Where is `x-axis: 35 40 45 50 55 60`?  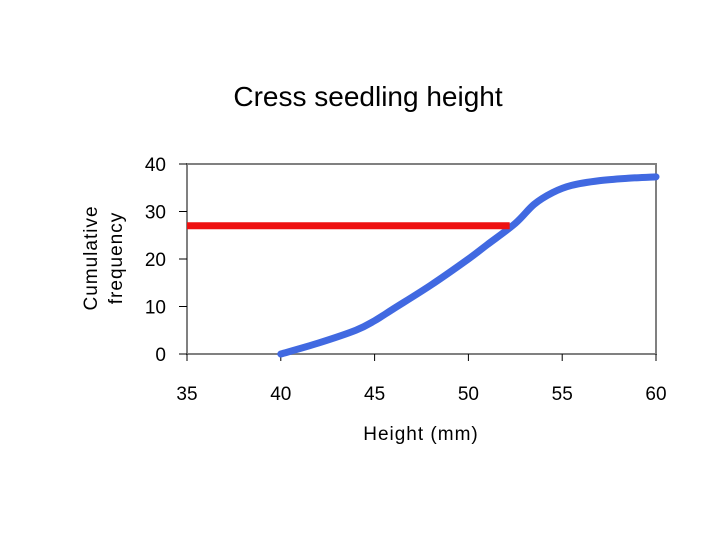 x-axis: 35 40 45 50 55 60 is located at coordinates (421, 379).